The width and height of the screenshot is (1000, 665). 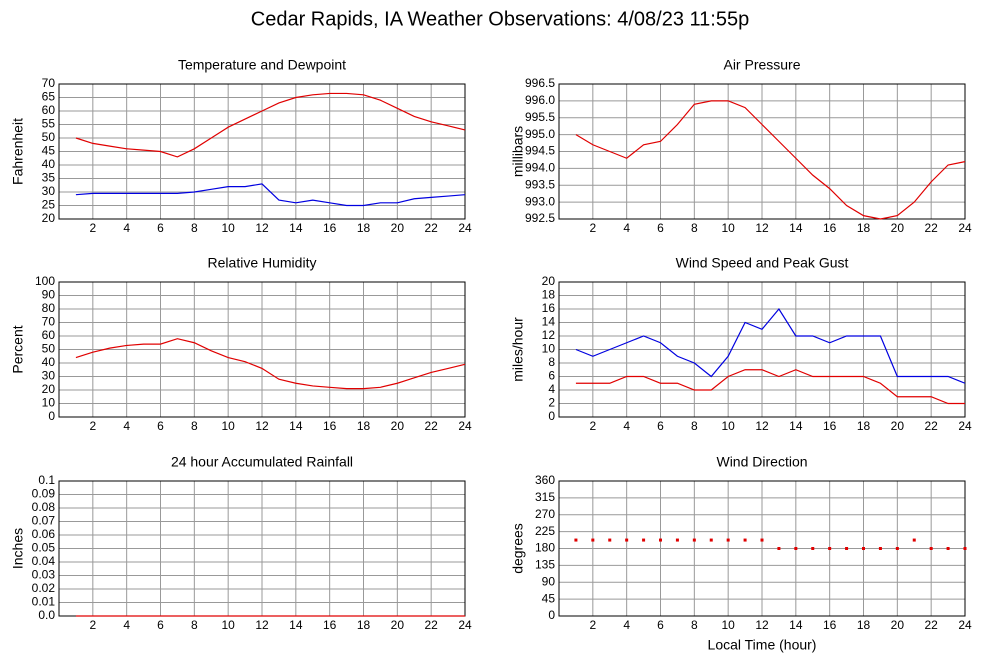 I want to click on y-tick-label: 270, so click(x=545, y=514).